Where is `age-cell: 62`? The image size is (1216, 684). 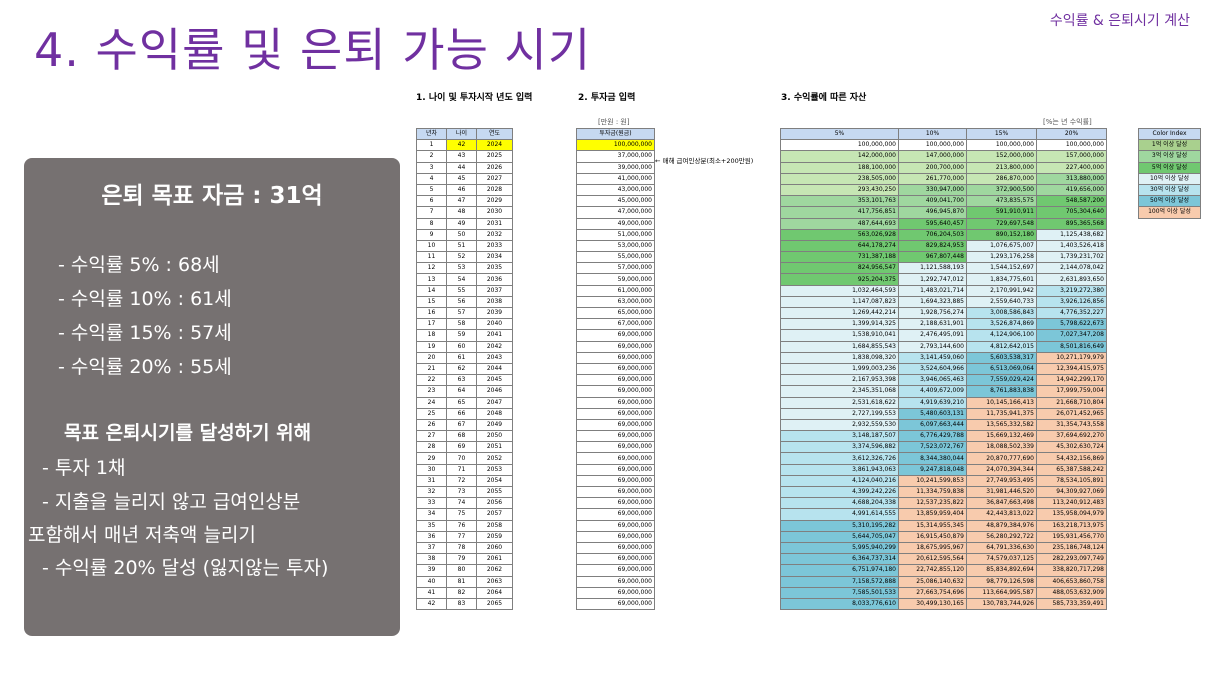 age-cell: 62 is located at coordinates (461, 369).